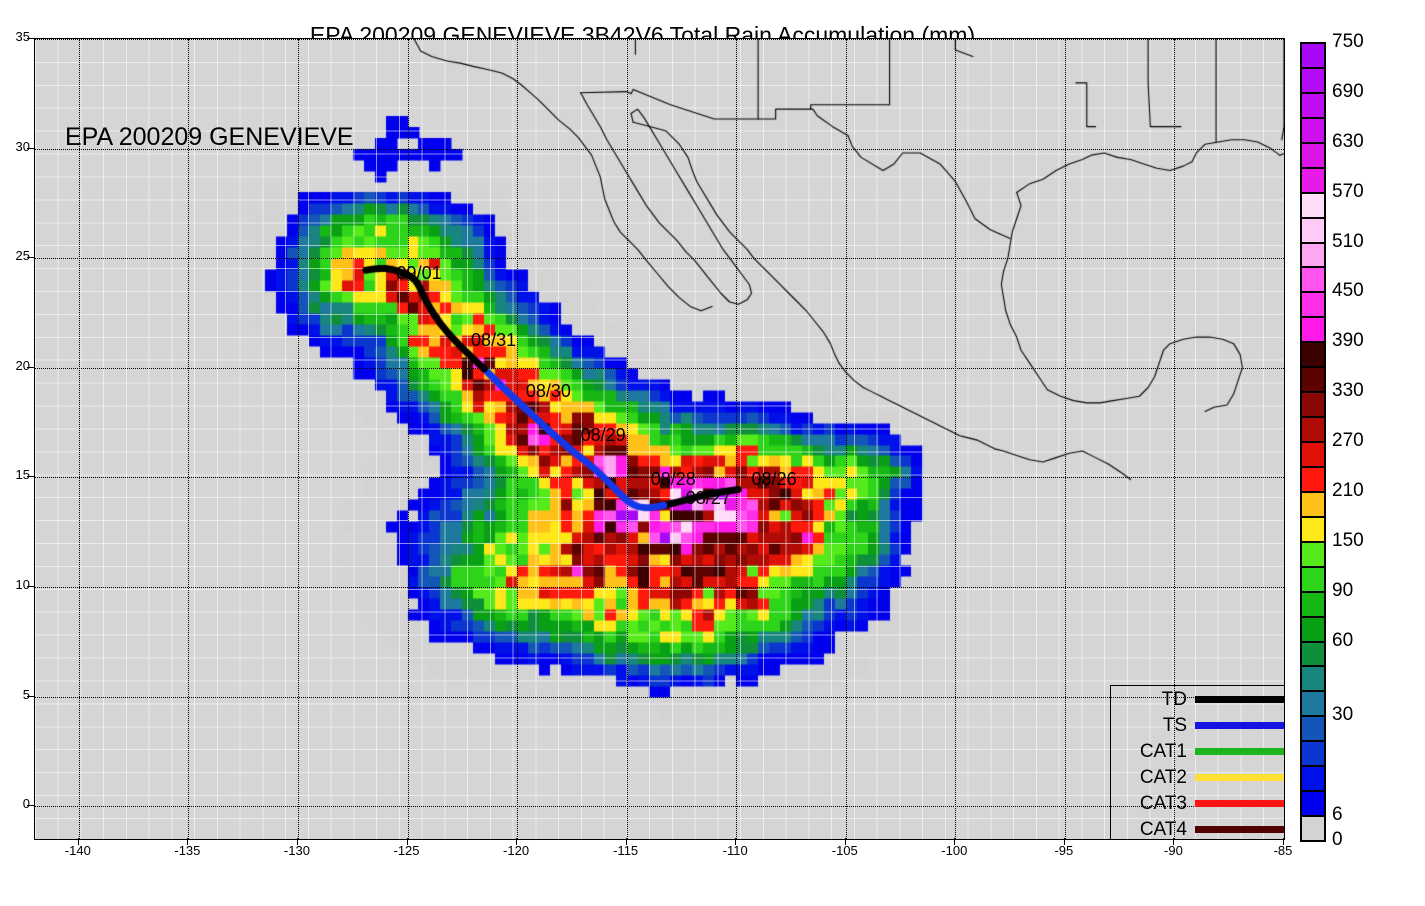 The height and width of the screenshot is (906, 1425). What do you see at coordinates (1163, 751) in the screenshot?
I see `legend-label: CAT1` at bounding box center [1163, 751].